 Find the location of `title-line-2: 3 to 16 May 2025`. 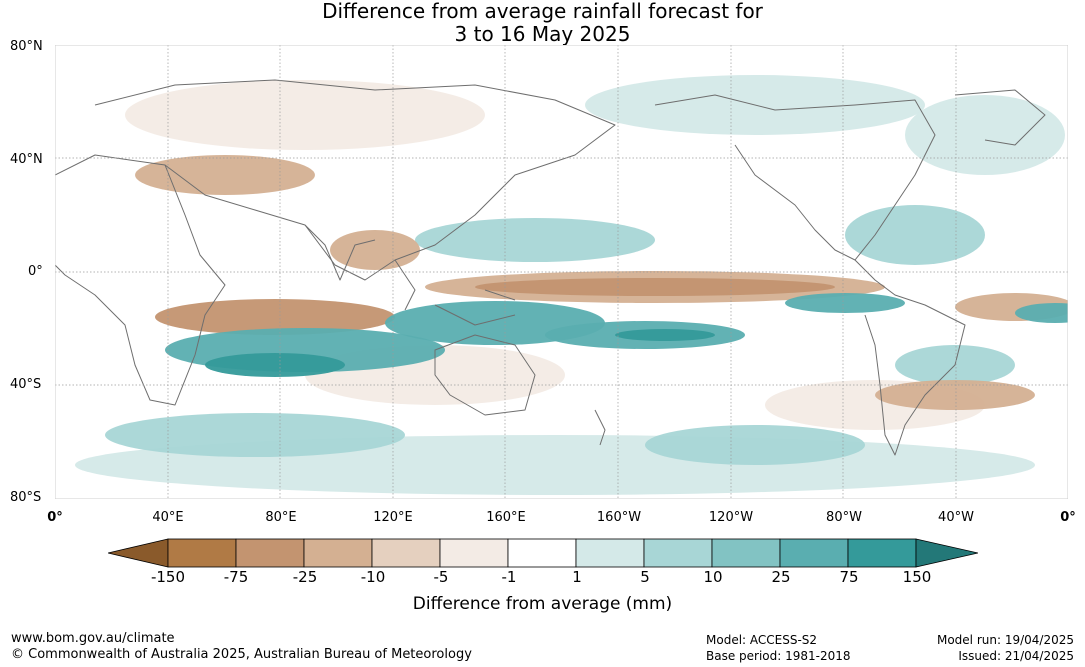

title-line-2: 3 to 16 May 2025 is located at coordinates (542, 34).